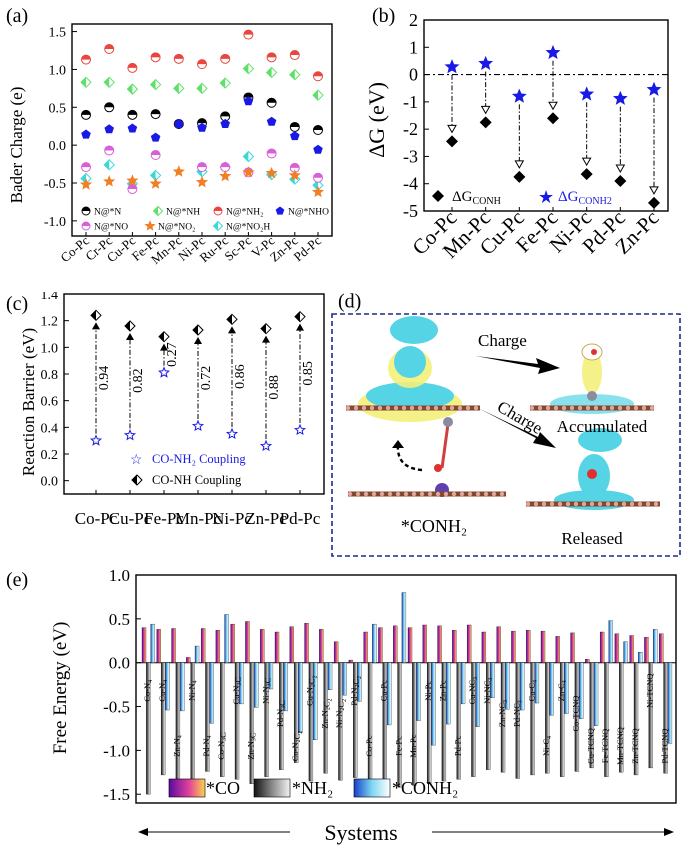 The height and width of the screenshot is (851, 686). Describe the element at coordinates (546, 115) in the screenshot. I see `panel-b-frame` at that location.